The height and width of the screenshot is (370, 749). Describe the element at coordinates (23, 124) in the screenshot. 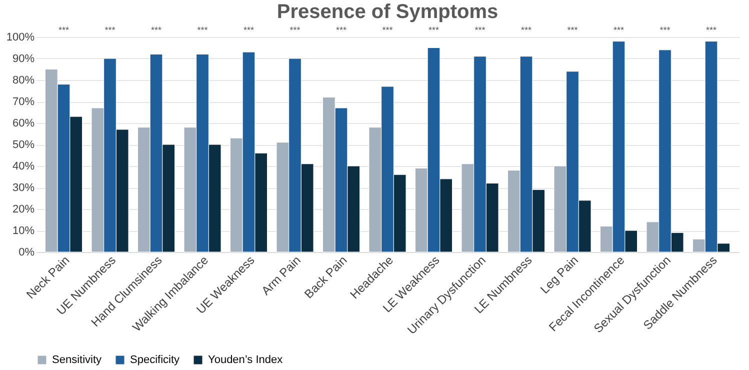

I see `y-tick-label: 60%` at that location.